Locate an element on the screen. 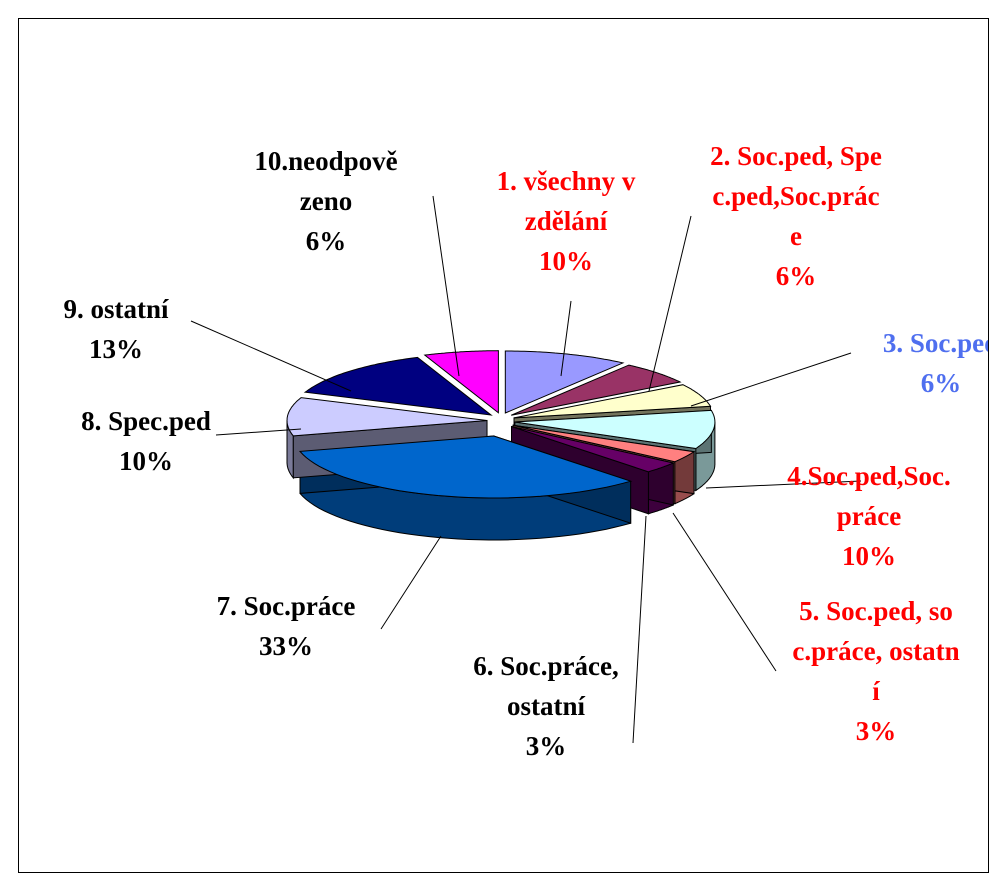 This screenshot has width=1002, height=890. slice-label: 4.Soc.ped,Soc.práce 10% is located at coordinates (869, 516).